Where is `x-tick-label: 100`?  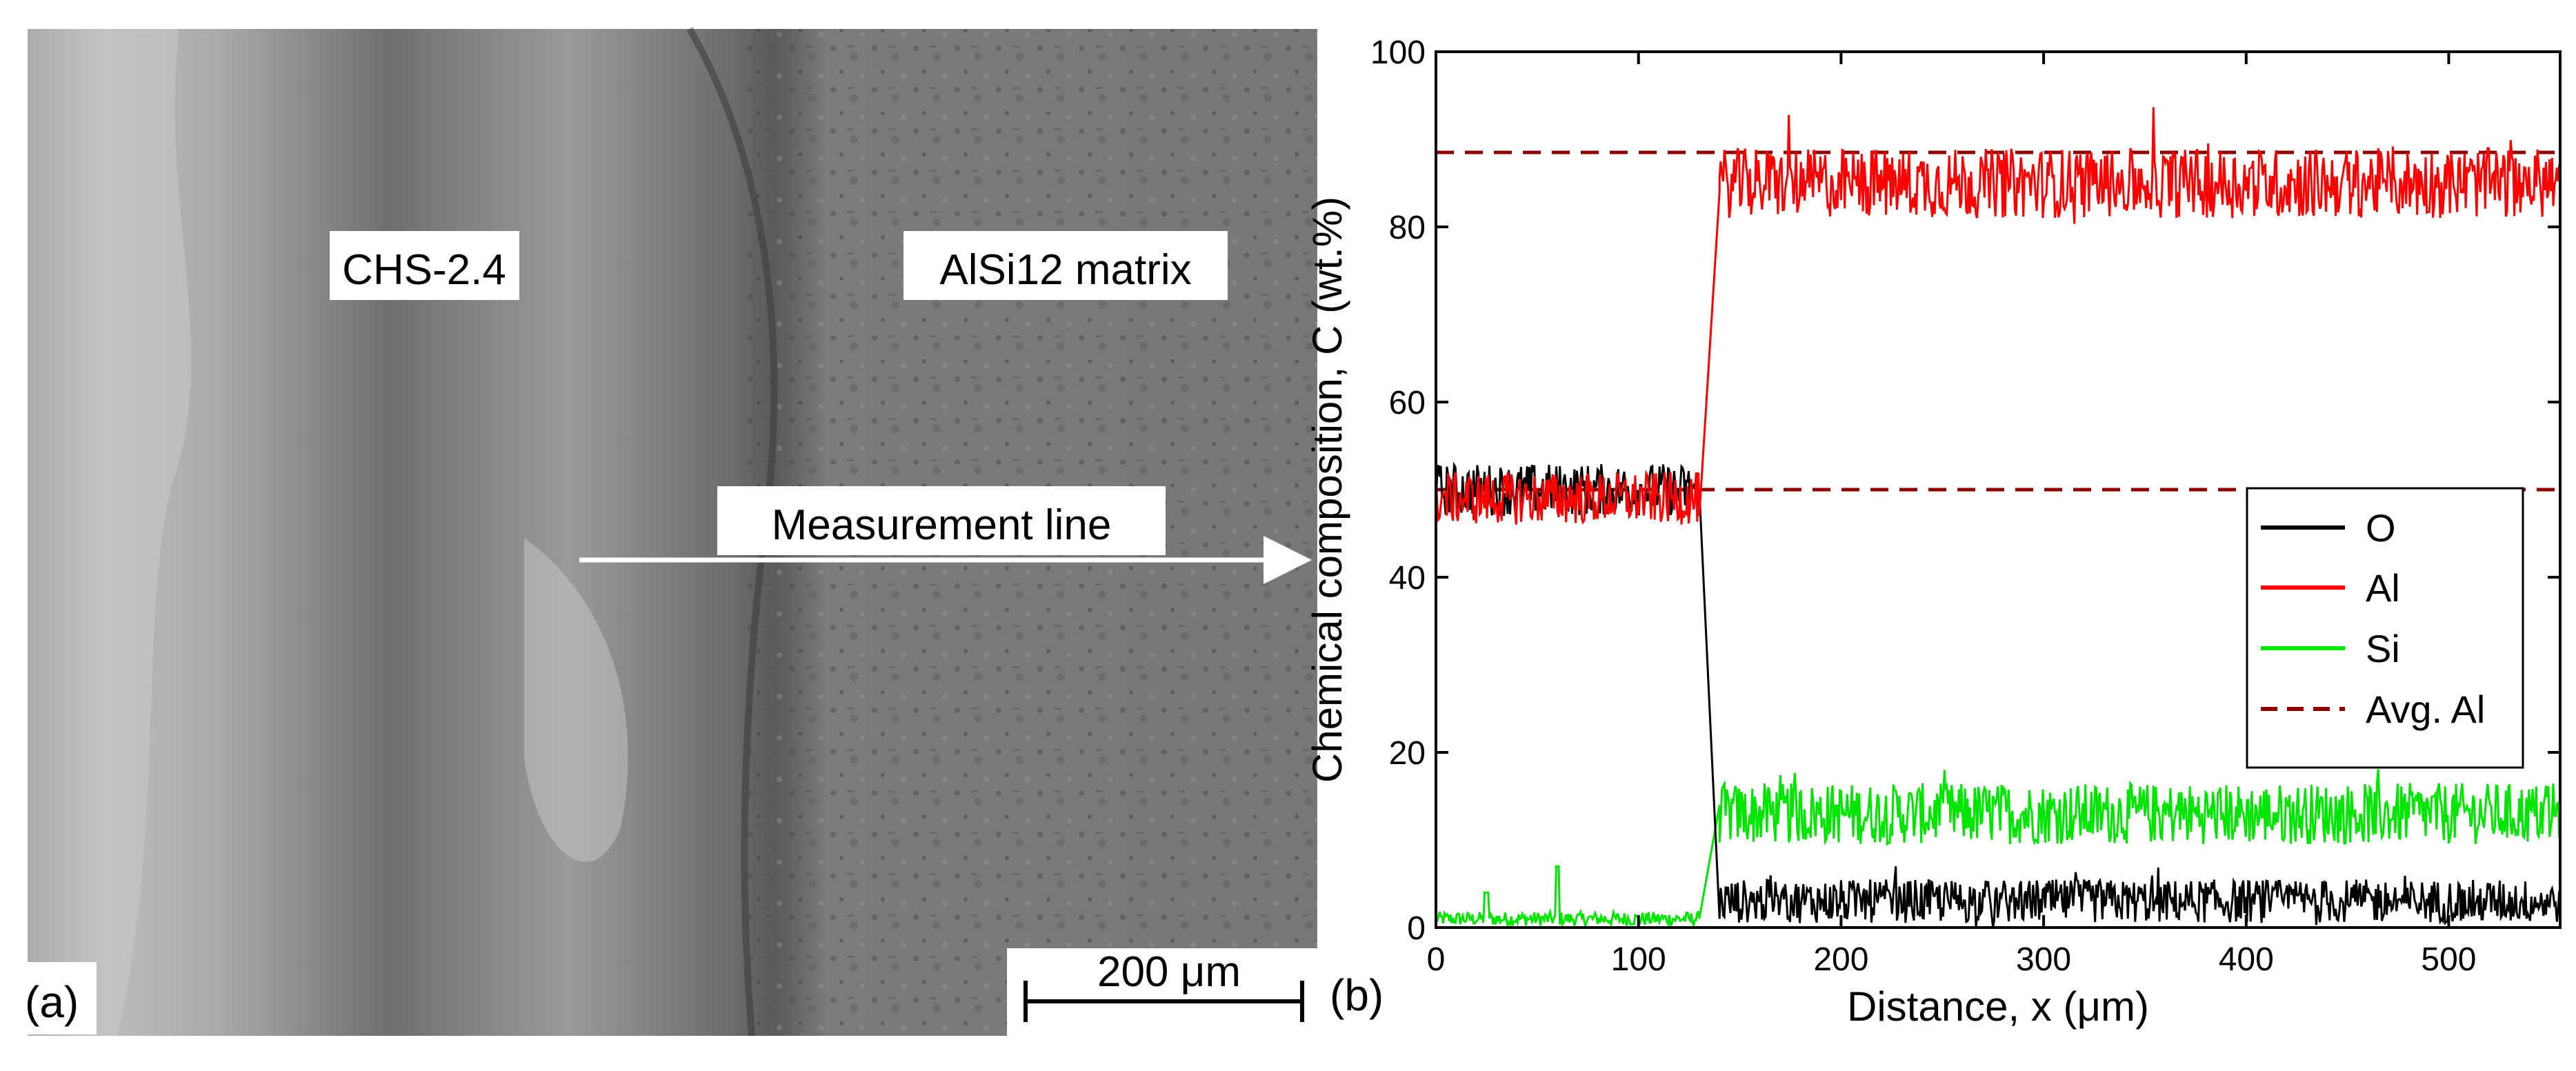
x-tick-label: 100 is located at coordinates (1638, 959).